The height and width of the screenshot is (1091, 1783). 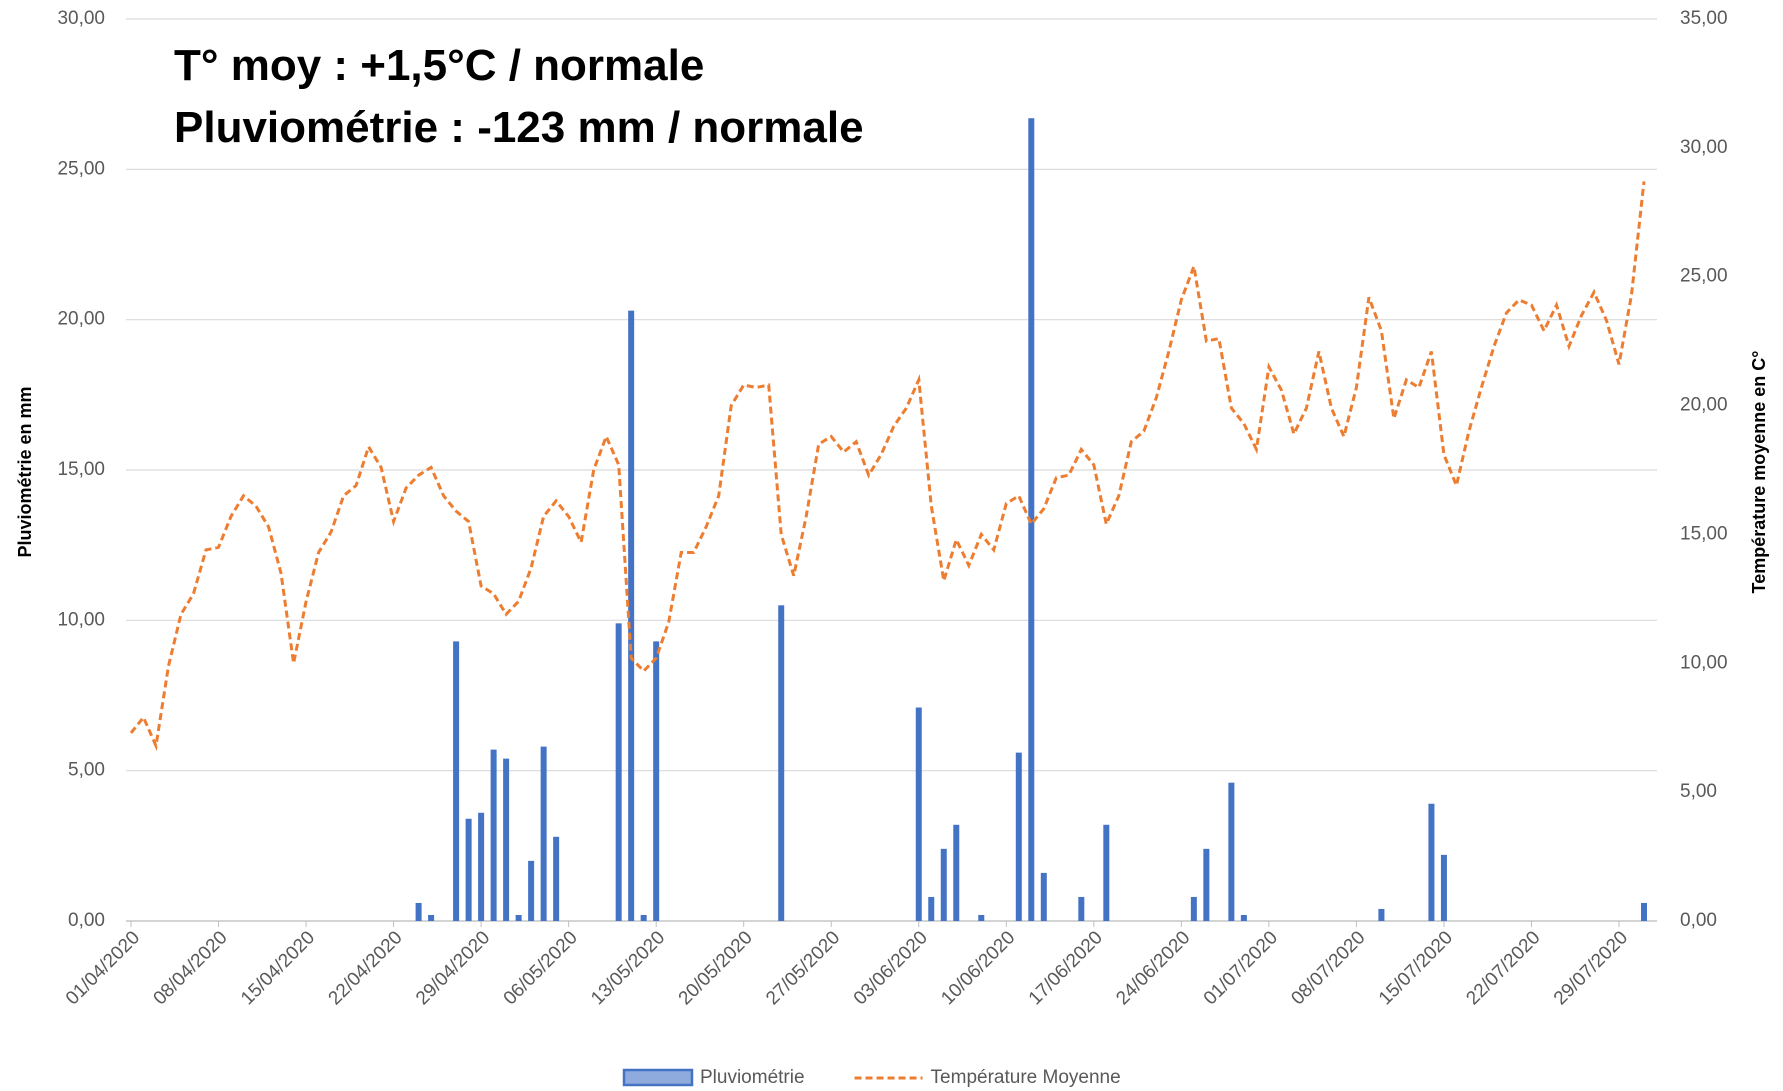 What do you see at coordinates (81, 469) in the screenshot?
I see `y-tick-label: 15,00` at bounding box center [81, 469].